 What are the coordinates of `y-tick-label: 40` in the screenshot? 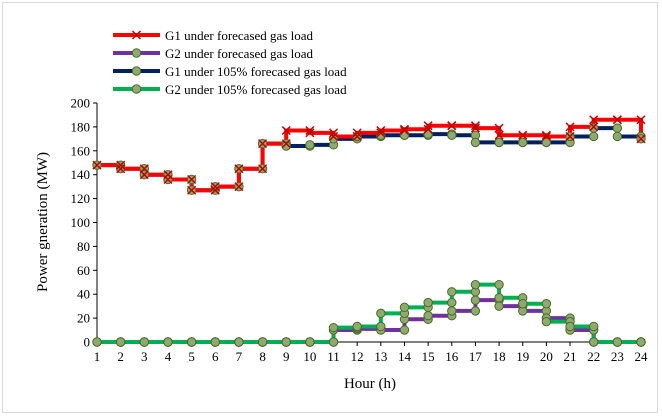 It's located at (83, 294).